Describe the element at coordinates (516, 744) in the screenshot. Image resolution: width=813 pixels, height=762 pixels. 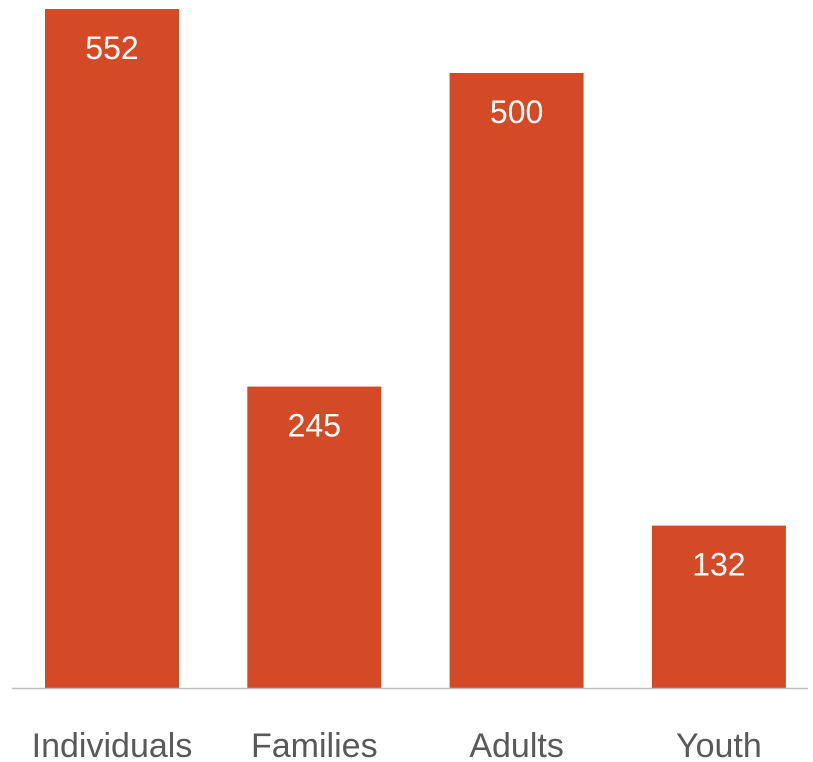
I see `category-label-adults: Adults` at that location.